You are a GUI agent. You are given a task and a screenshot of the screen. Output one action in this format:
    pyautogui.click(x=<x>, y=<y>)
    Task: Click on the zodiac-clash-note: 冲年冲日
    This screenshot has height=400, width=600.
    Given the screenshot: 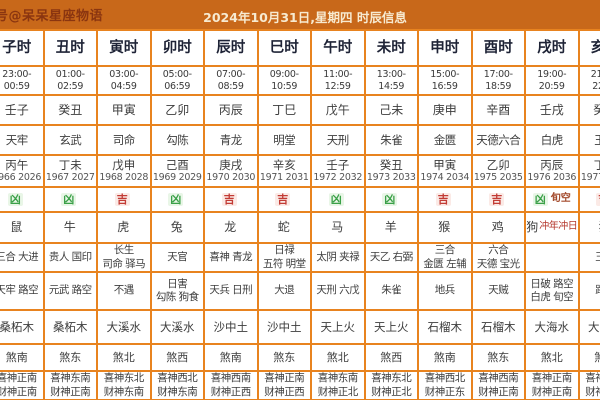 What is the action you would take?
    pyautogui.click(x=558, y=227)
    